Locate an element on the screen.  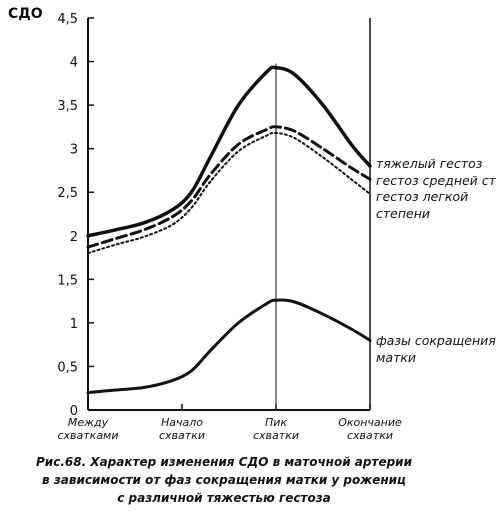
legend-entry-line: матки is located at coordinates (396, 357).